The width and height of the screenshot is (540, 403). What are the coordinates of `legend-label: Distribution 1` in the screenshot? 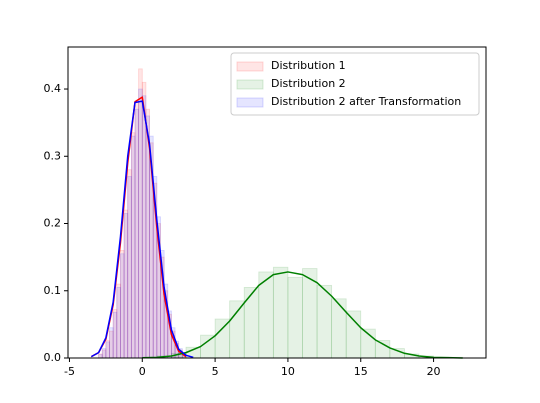 It's located at (308, 65).